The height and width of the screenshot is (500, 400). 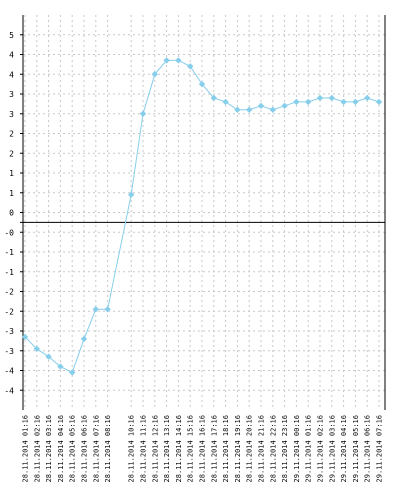 I want to click on x-tick-label: 28.11.2014 18:16, so click(x=226, y=448).